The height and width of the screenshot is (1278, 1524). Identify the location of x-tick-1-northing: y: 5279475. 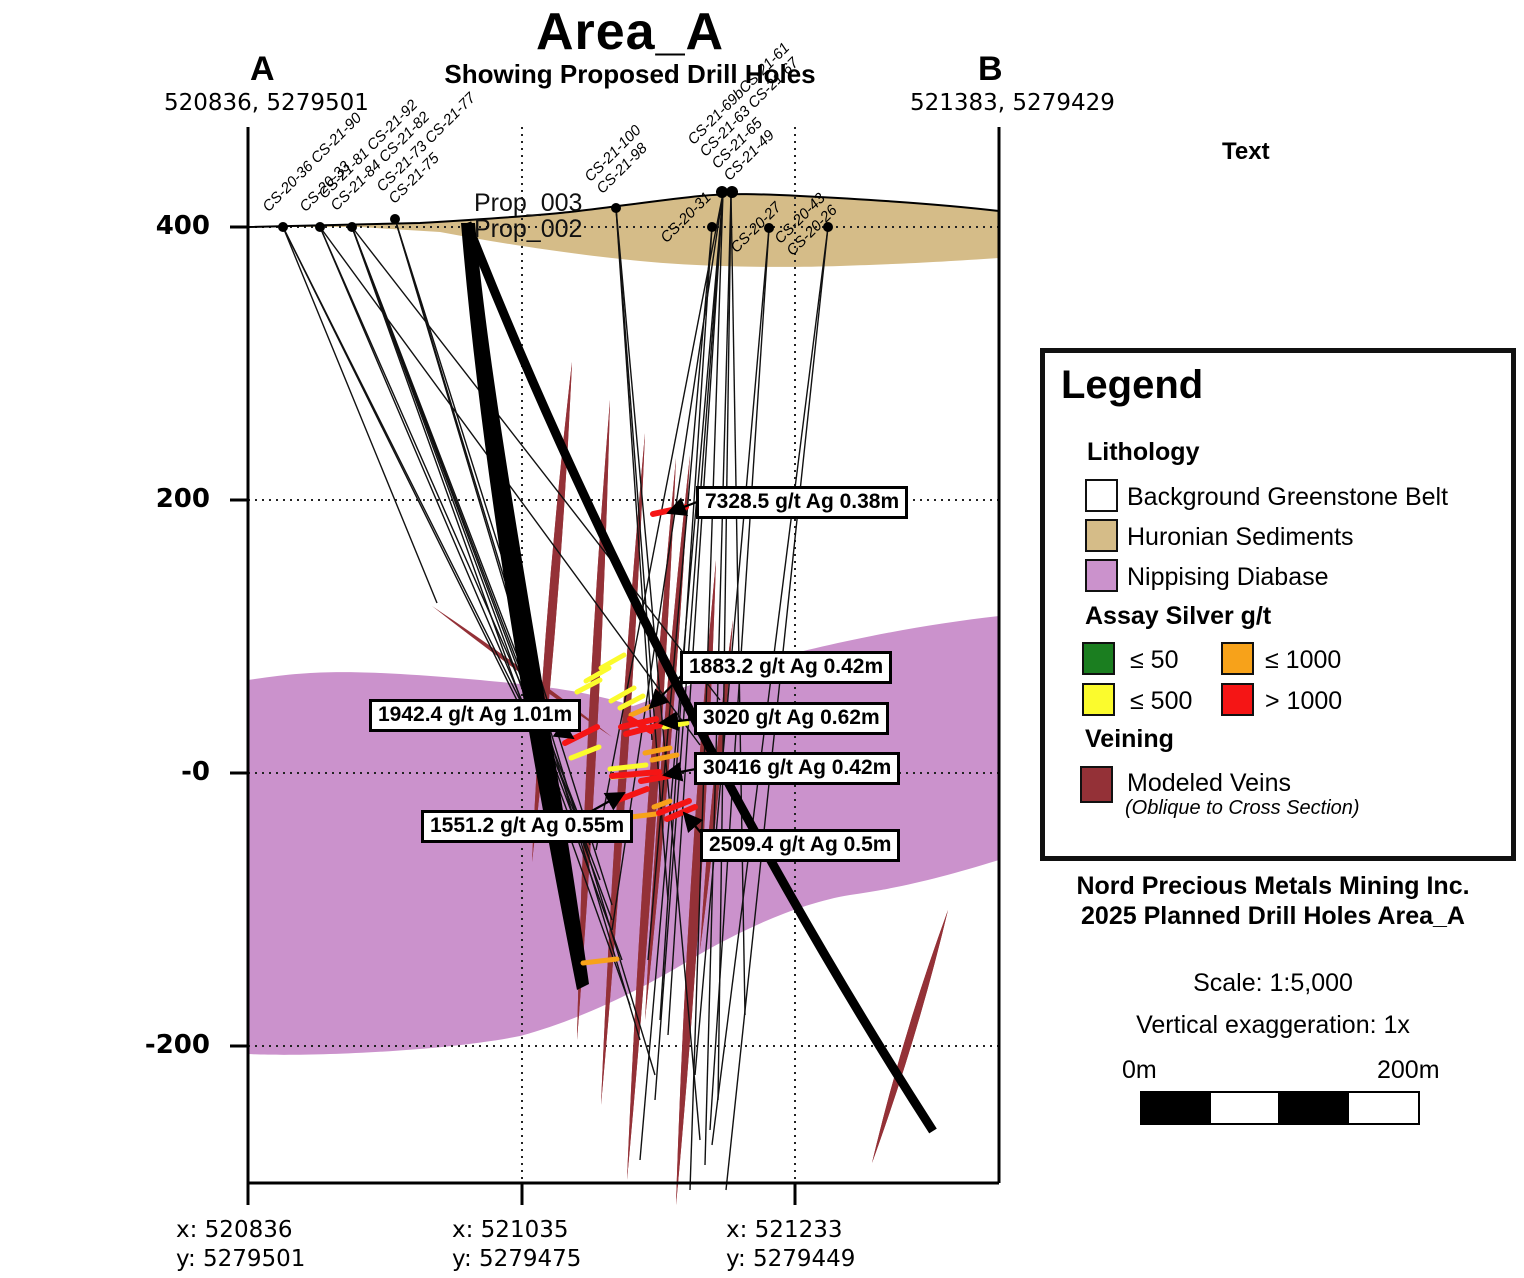
(517, 1258).